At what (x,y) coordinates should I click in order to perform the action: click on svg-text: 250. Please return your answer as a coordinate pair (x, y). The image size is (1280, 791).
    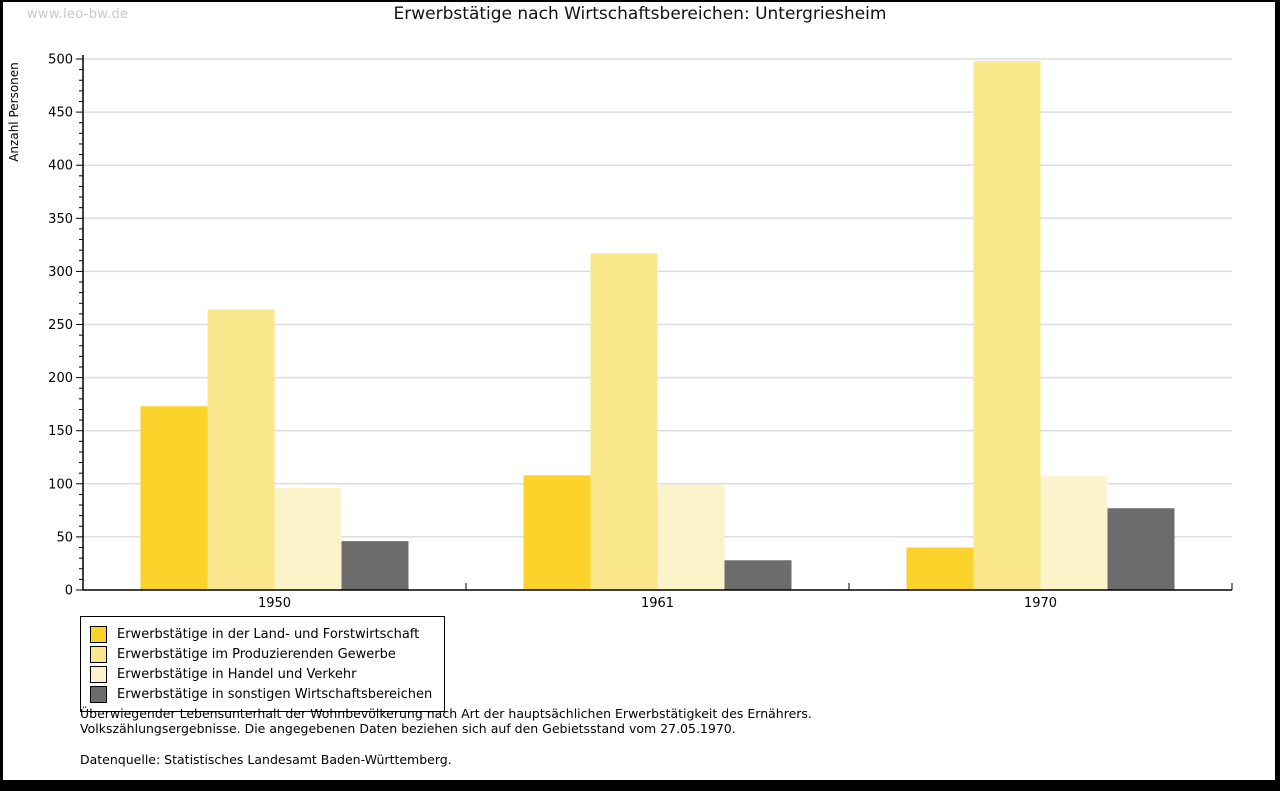
    Looking at the image, I should click on (60, 325).